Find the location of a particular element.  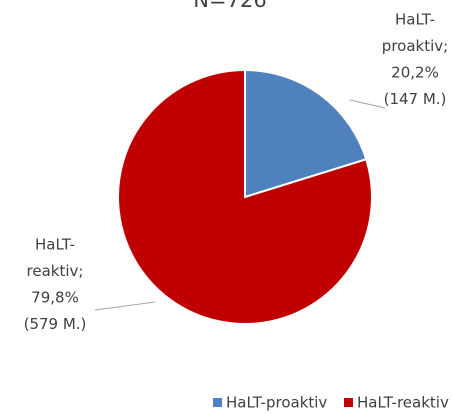

data-label: 79,8% is located at coordinates (55, 298).